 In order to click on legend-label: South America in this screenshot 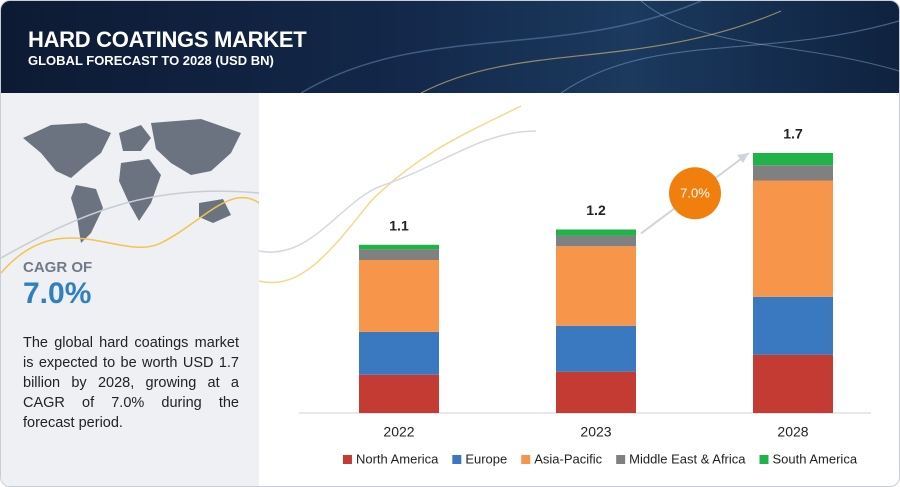, I will do `click(815, 458)`.